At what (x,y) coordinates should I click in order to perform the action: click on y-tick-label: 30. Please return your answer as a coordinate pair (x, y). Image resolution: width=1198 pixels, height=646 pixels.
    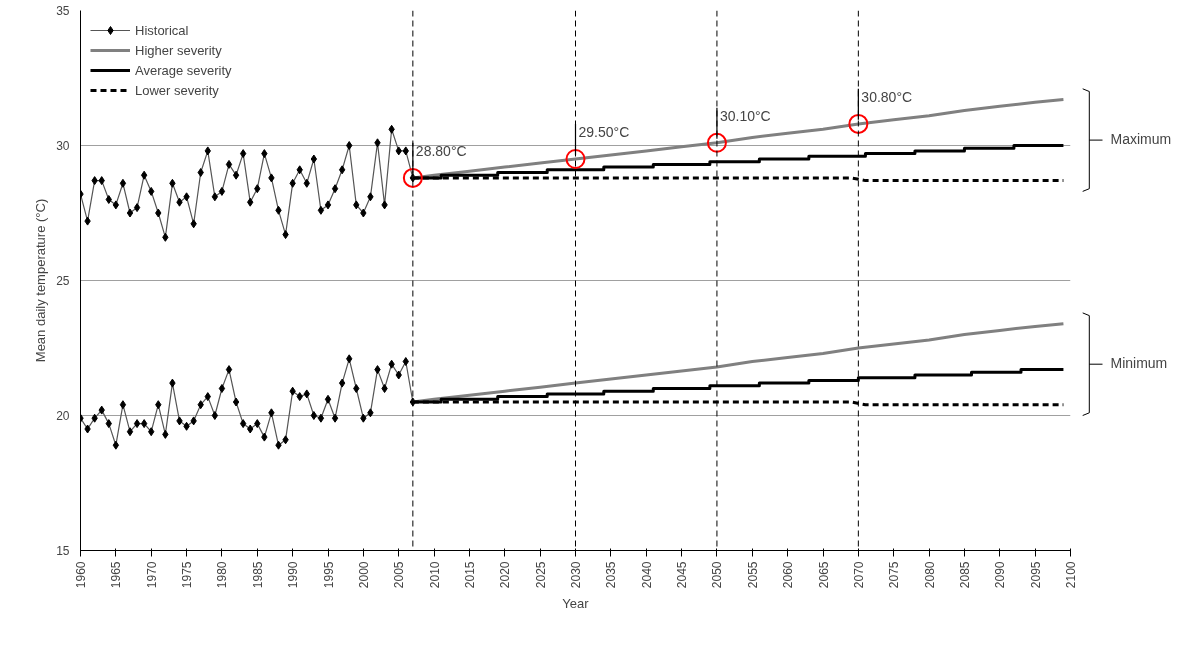
    Looking at the image, I should click on (63, 146).